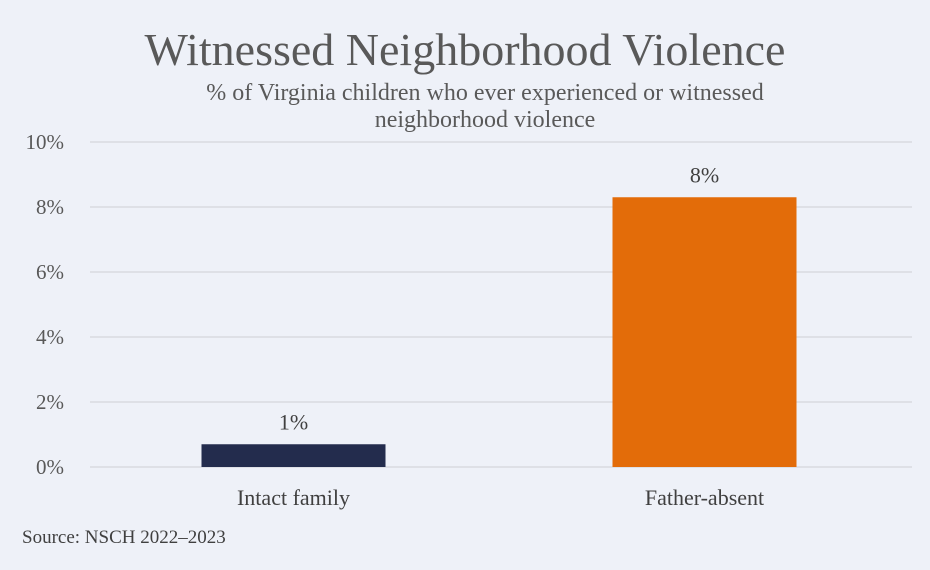  Describe the element at coordinates (465, 49) in the screenshot. I see `chart-title: Witnessed Neighborhood Violence` at that location.